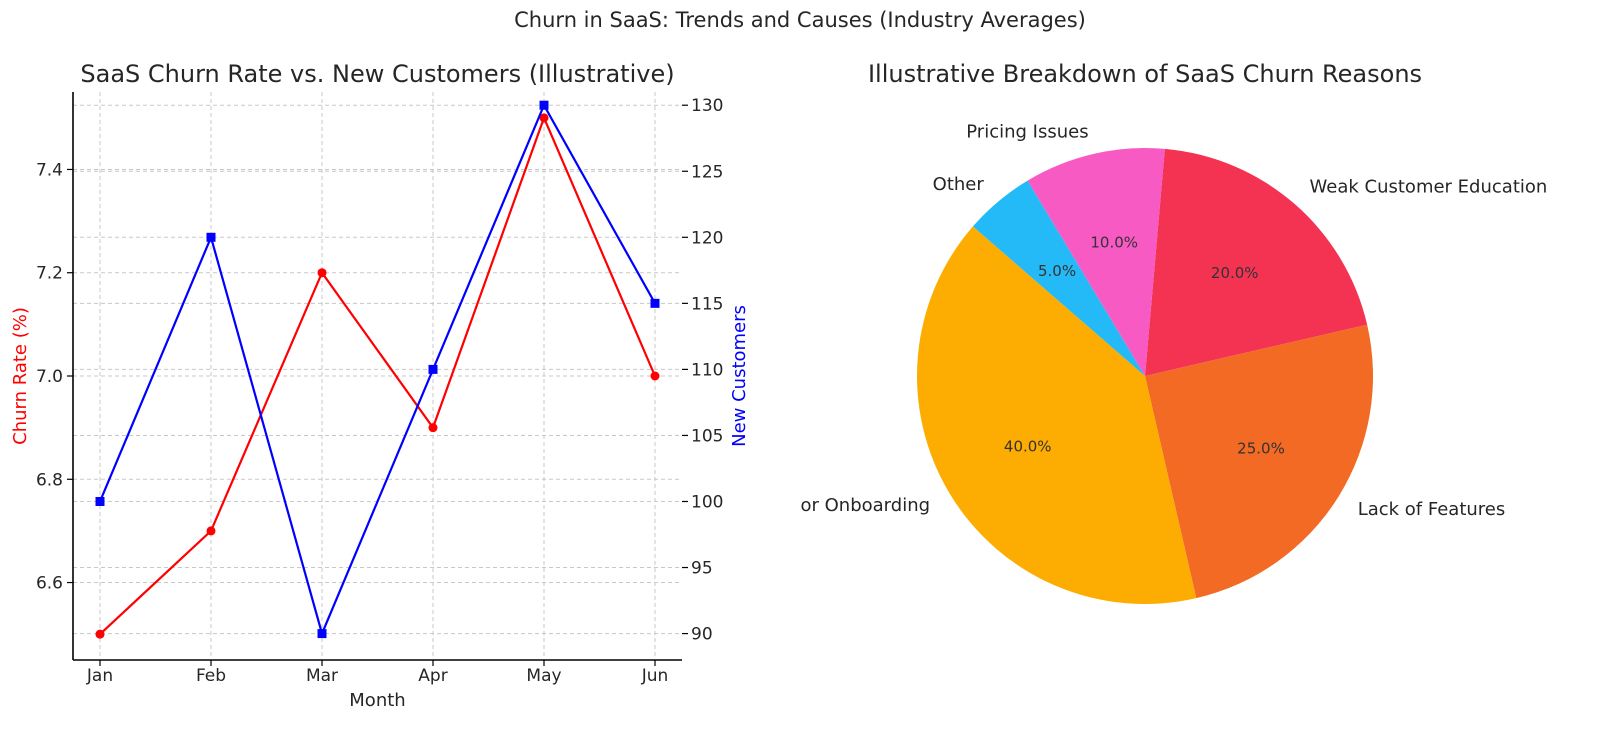  Describe the element at coordinates (1429, 187) in the screenshot. I see `pie-slice-label: Weak Customer Education` at that location.